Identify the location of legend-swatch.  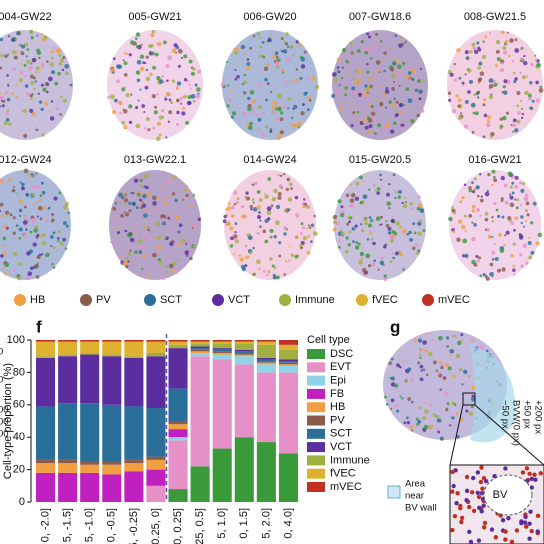
(316, 367).